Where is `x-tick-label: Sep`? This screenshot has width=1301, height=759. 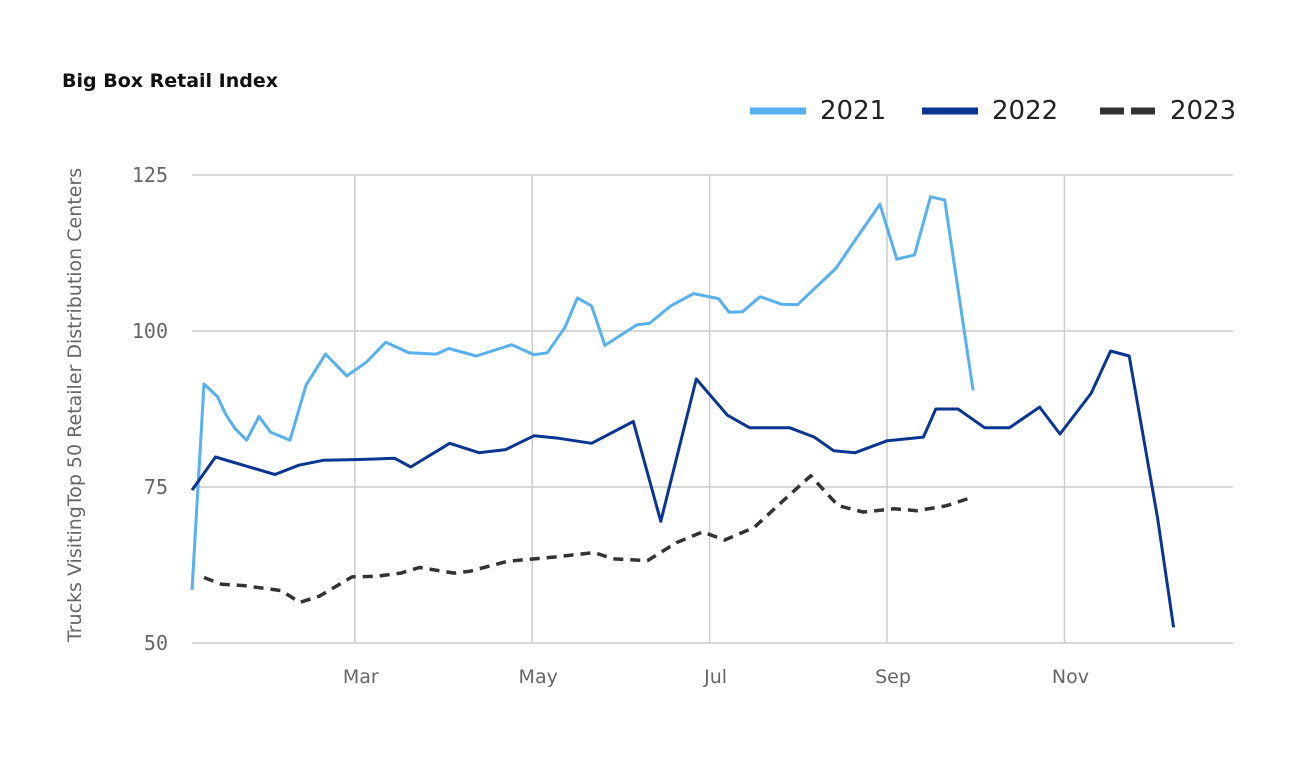
x-tick-label: Sep is located at coordinates (893, 677).